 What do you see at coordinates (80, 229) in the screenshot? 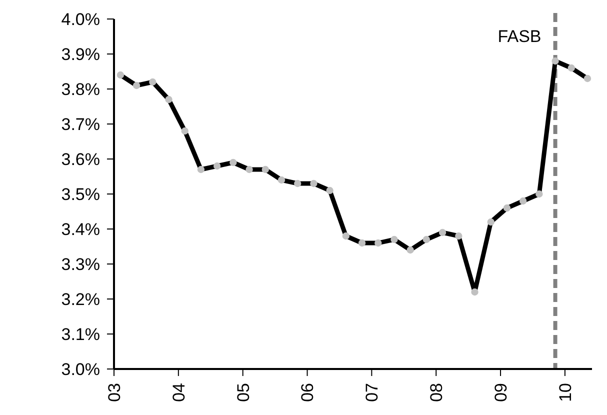
I see `y-tick-label: 3.4%` at bounding box center [80, 229].